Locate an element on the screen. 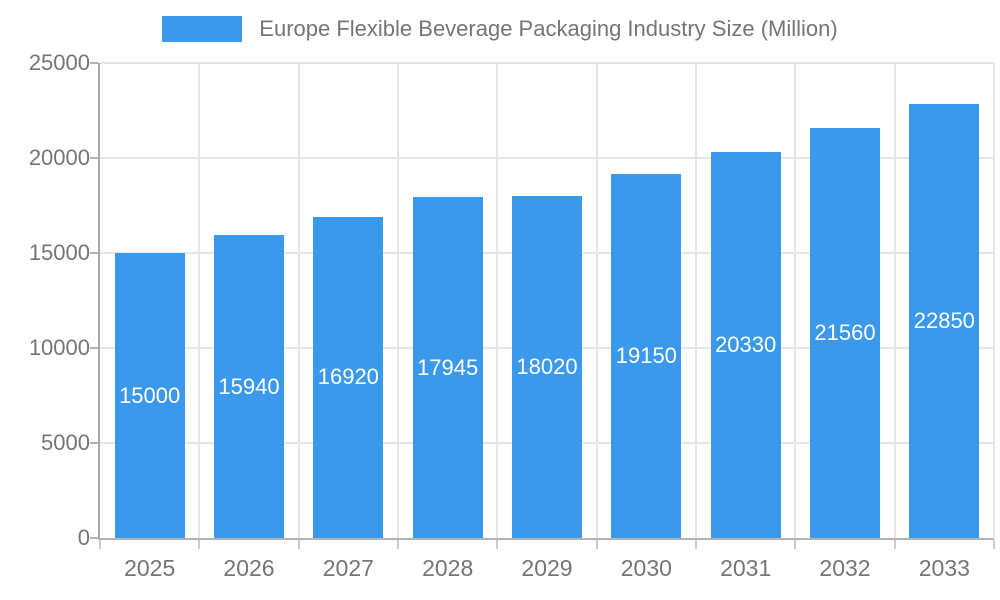 This screenshot has height=600, width=1000. y-tick-label: 25000 is located at coordinates (59, 62).